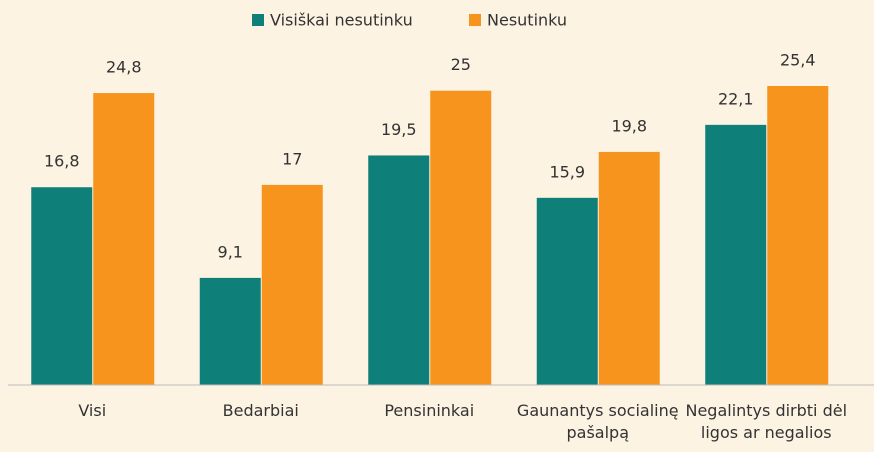 This screenshot has width=874, height=452. What do you see at coordinates (341, 20) in the screenshot?
I see `legend-label: Visiškai nesutinku` at bounding box center [341, 20].